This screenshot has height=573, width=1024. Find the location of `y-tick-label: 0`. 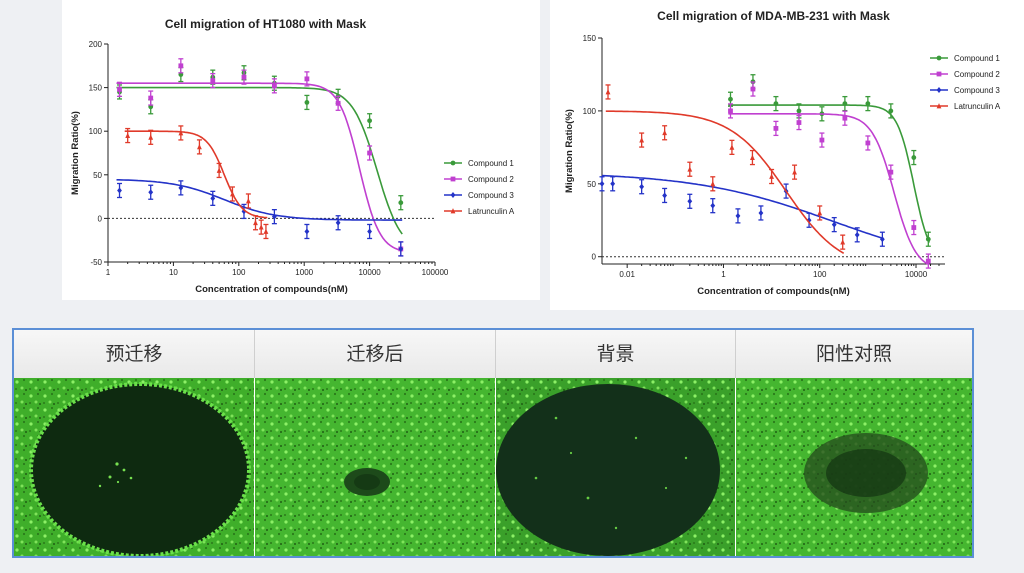

y-tick-label: 0 is located at coordinates (594, 257).